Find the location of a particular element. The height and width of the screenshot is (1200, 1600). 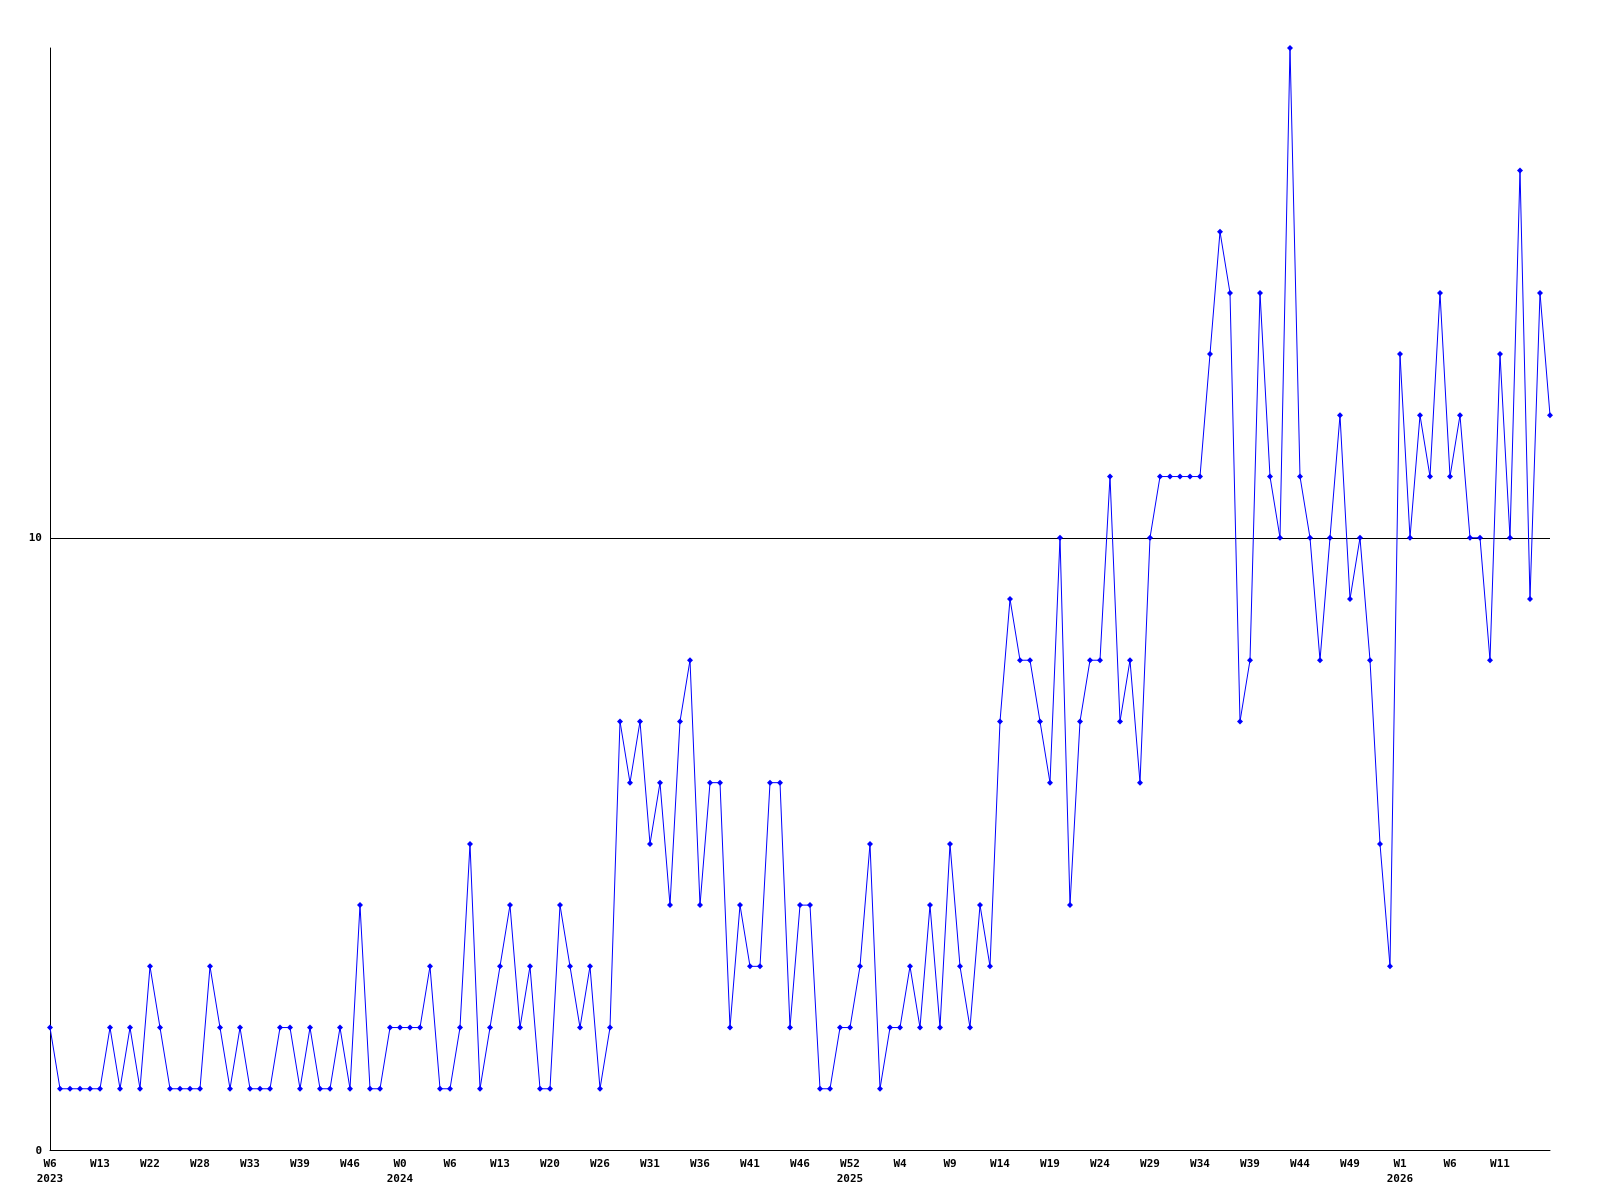

x-tick-label: W52 2025 is located at coordinates (850, 1171).